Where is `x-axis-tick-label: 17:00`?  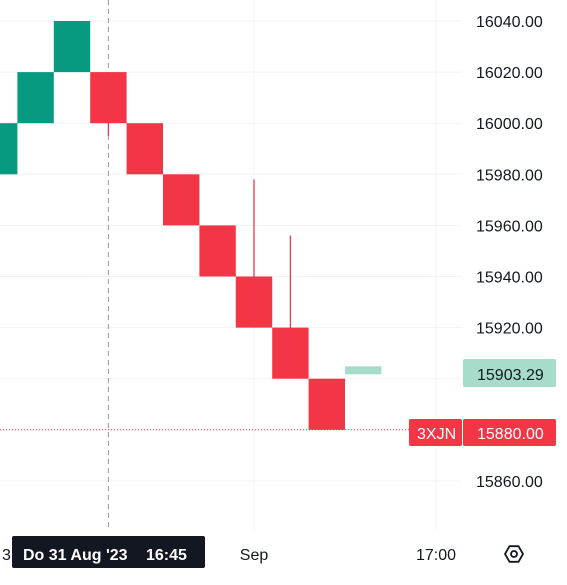
x-axis-tick-label: 17:00 is located at coordinates (436, 555).